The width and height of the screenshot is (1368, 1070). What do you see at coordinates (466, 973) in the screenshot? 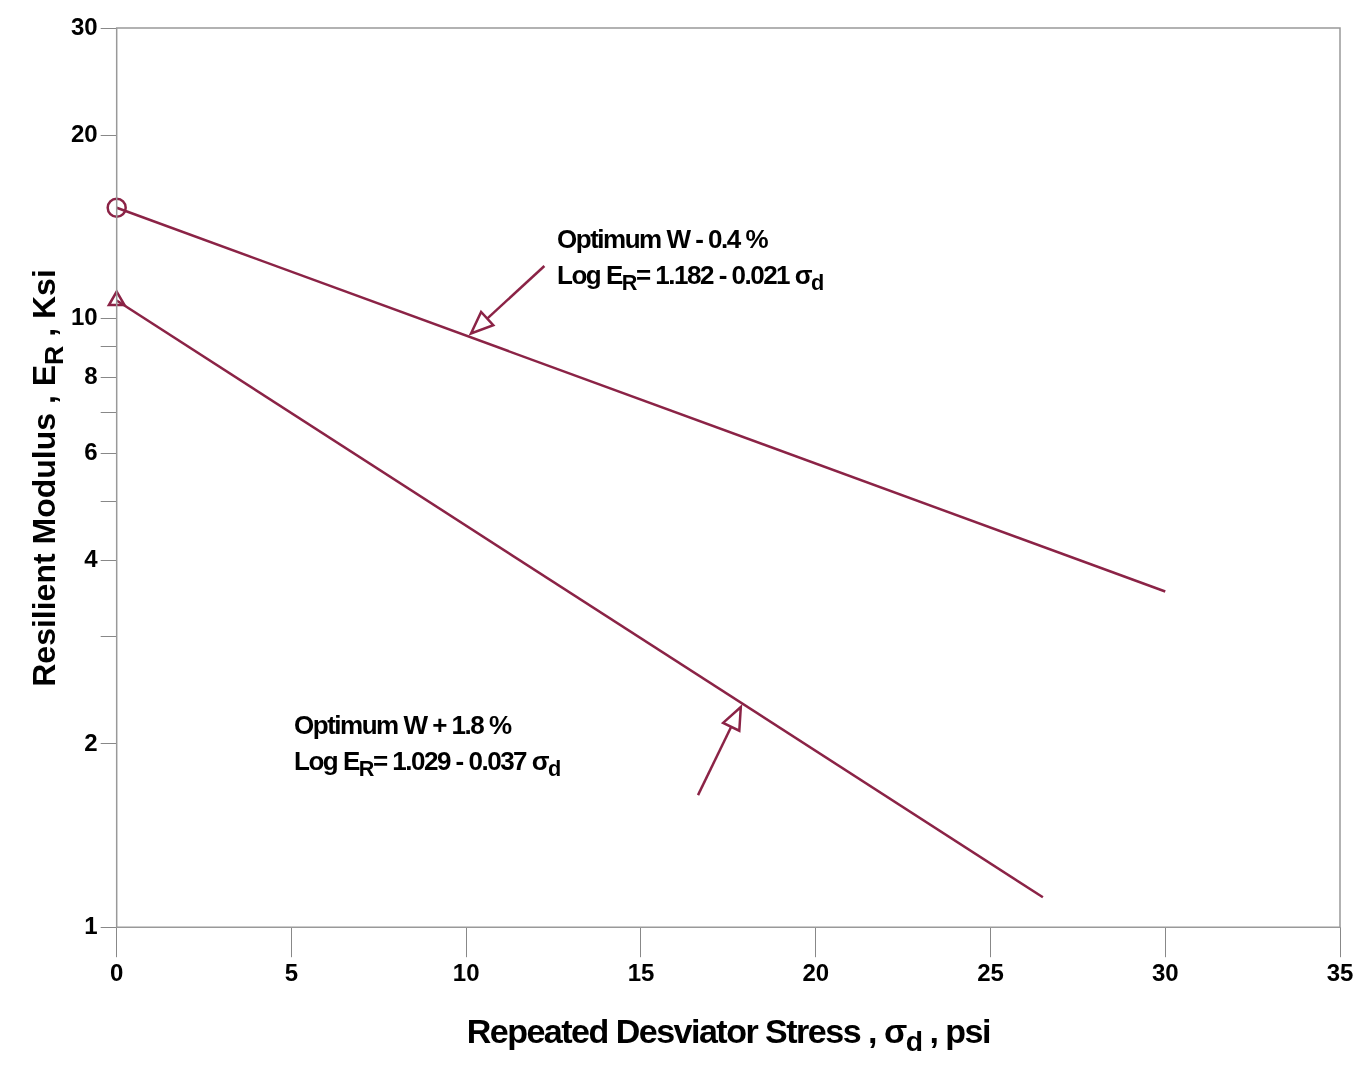
I see `x-tick-label: 10` at bounding box center [466, 973].